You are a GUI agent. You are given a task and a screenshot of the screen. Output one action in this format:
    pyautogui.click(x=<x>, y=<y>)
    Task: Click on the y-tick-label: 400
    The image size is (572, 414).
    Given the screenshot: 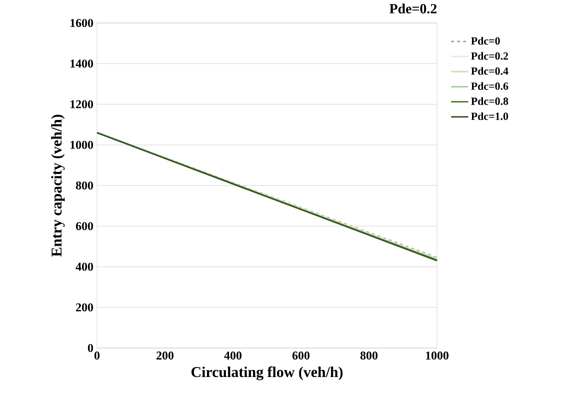 What is the action you would take?
    pyautogui.click(x=85, y=266)
    